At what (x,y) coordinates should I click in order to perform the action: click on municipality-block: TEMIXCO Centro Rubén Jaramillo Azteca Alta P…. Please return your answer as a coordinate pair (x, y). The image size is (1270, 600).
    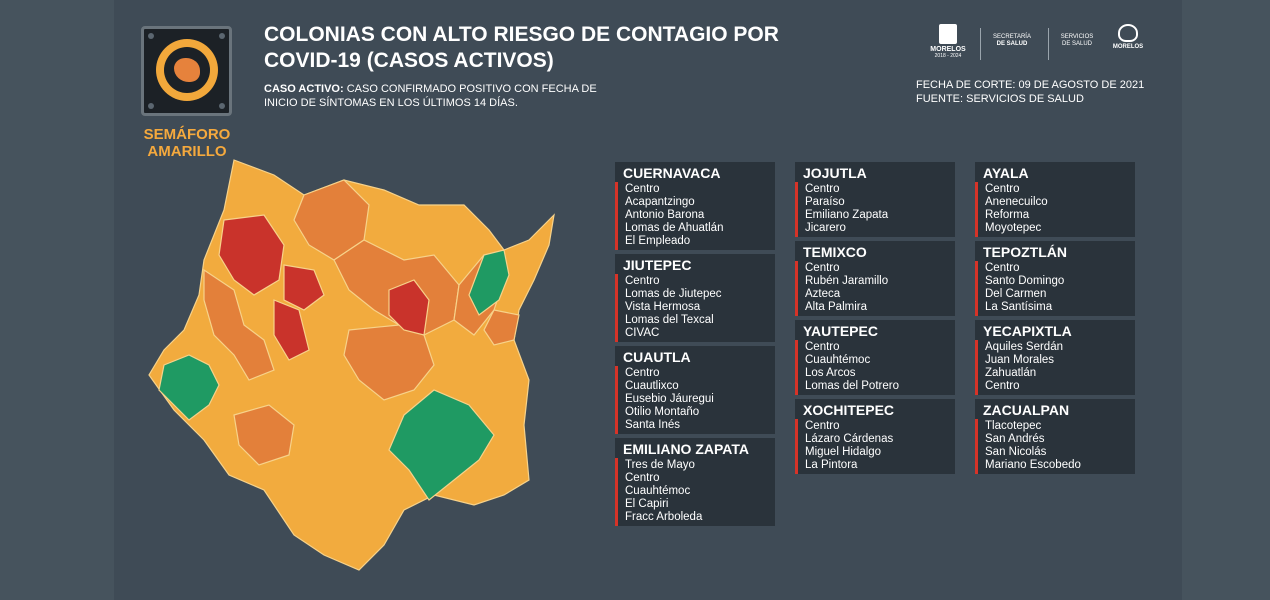
    Looking at the image, I should click on (875, 278).